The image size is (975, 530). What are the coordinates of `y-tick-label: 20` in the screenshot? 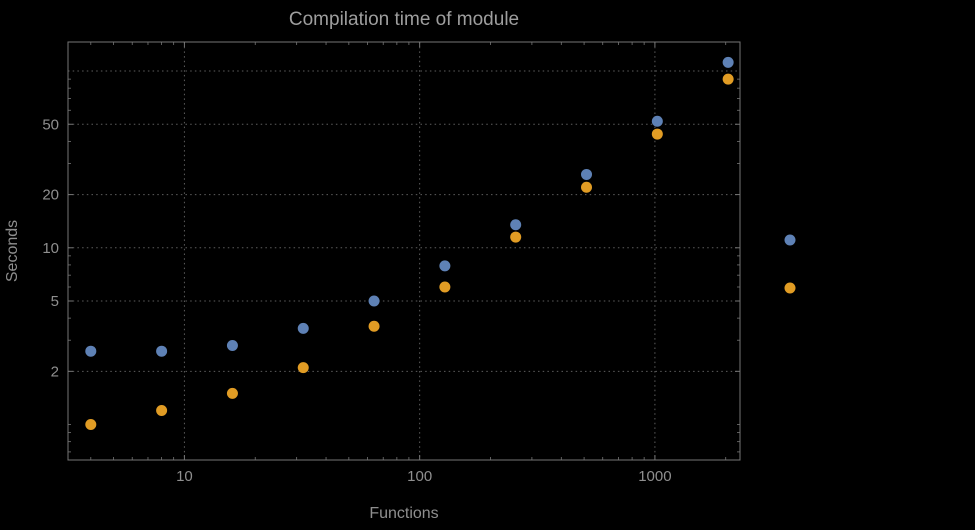 It's located at (50, 195).